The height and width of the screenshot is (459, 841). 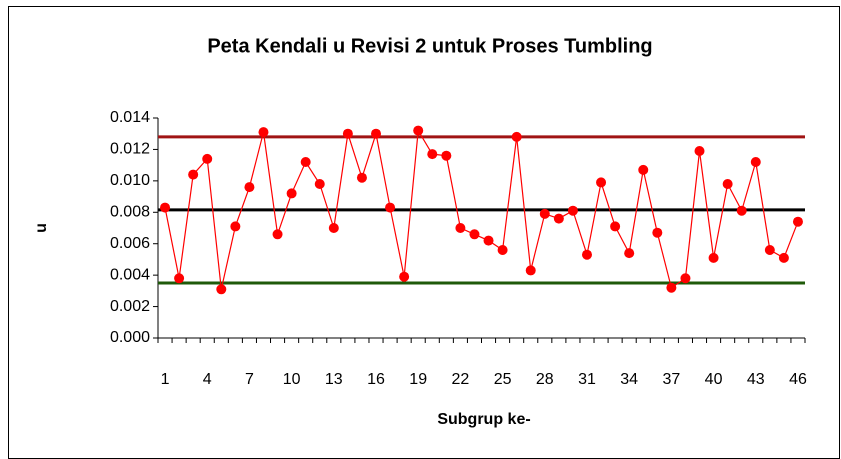 What do you see at coordinates (130, 149) in the screenshot?
I see `y-tick-label: 0.012` at bounding box center [130, 149].